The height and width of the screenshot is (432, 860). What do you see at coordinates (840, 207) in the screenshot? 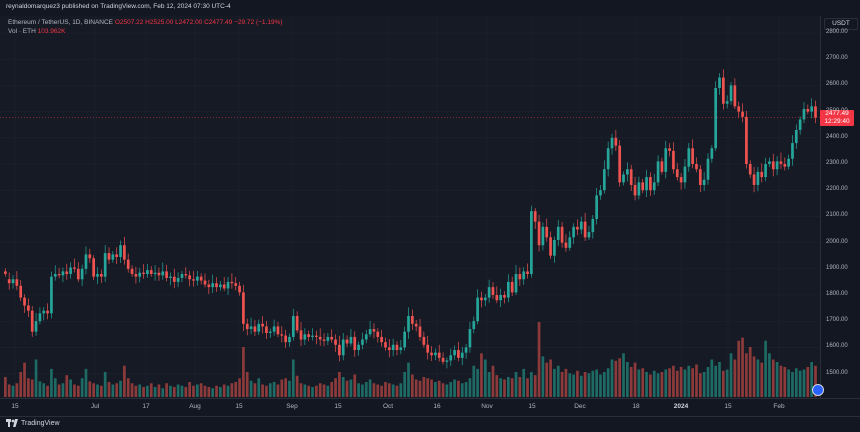
I see `price-axis` at bounding box center [840, 207].